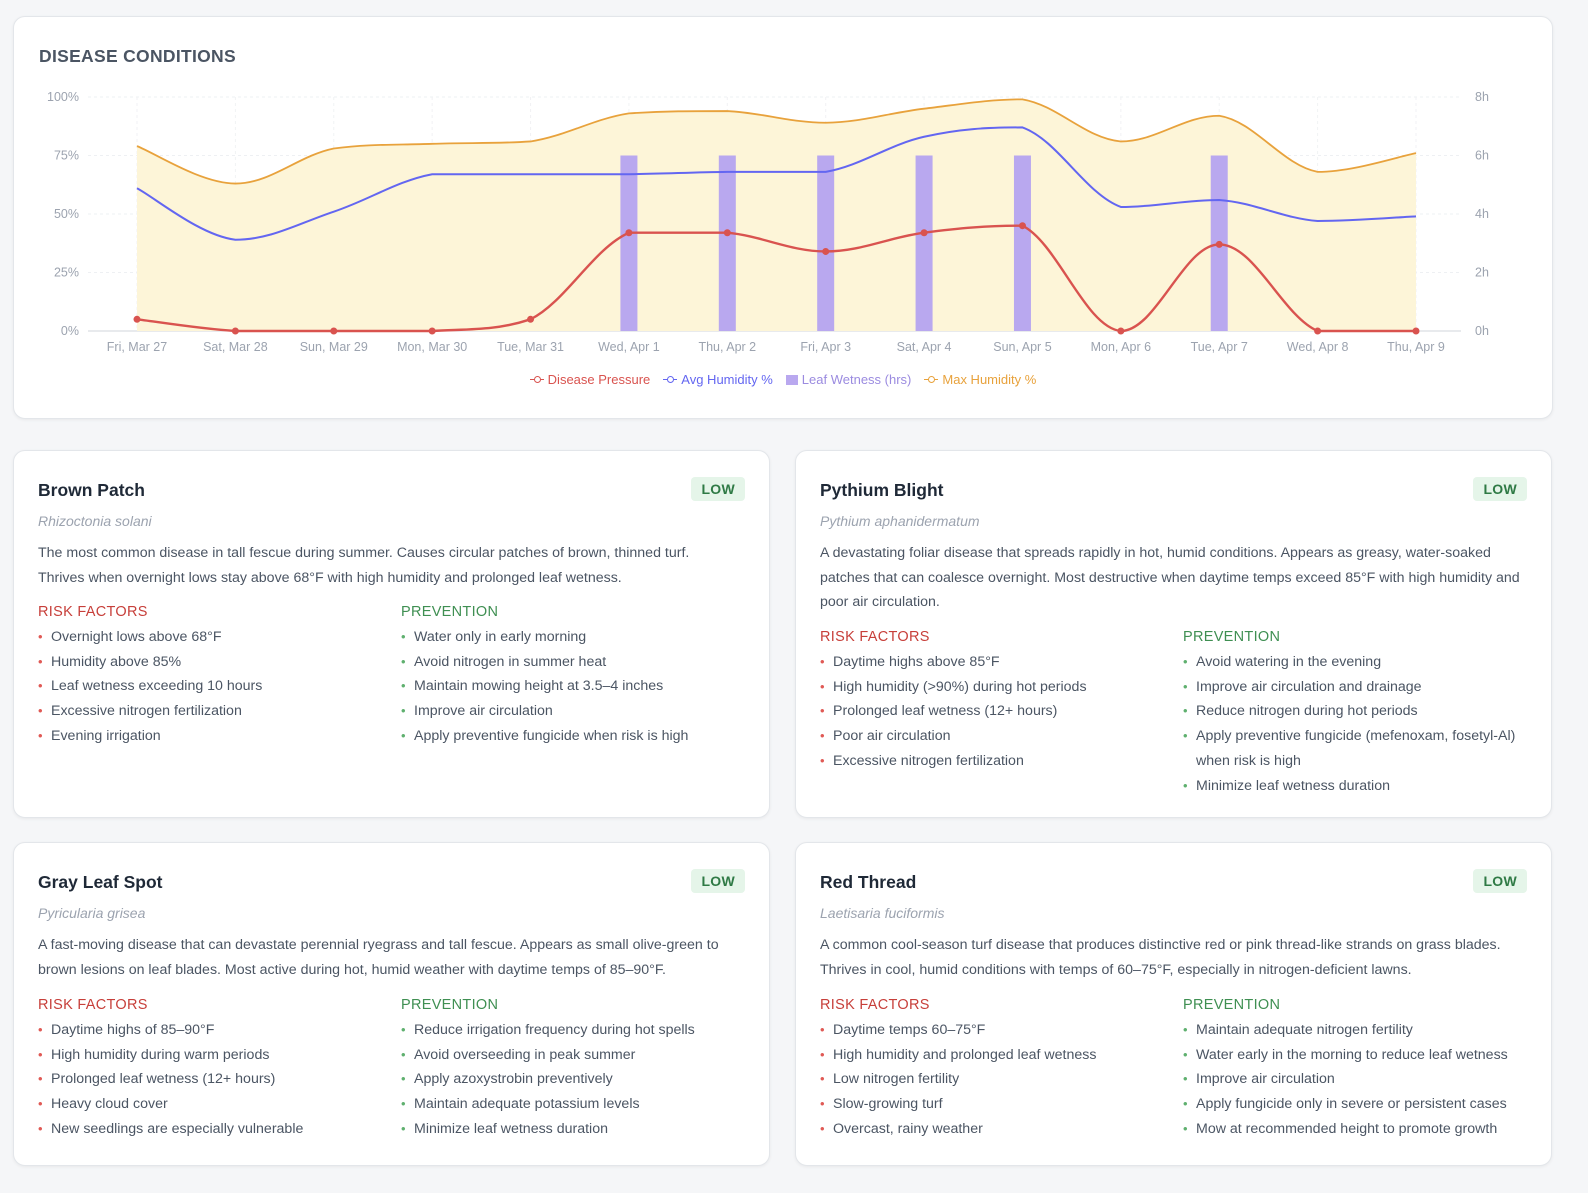  Describe the element at coordinates (882, 490) in the screenshot. I see `disease-name: Pythium Blight` at that location.